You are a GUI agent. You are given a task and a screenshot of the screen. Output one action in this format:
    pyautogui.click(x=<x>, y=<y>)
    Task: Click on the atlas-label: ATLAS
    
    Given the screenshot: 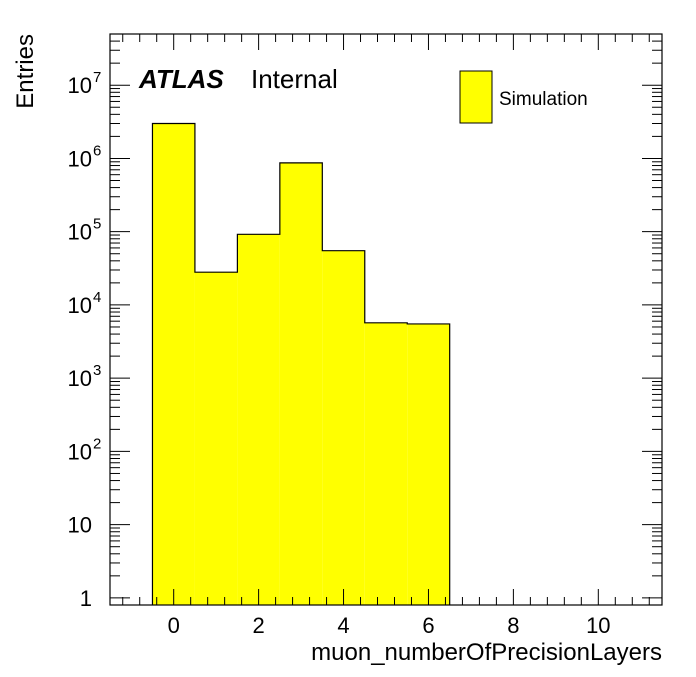 What is the action you would take?
    pyautogui.click(x=181, y=79)
    